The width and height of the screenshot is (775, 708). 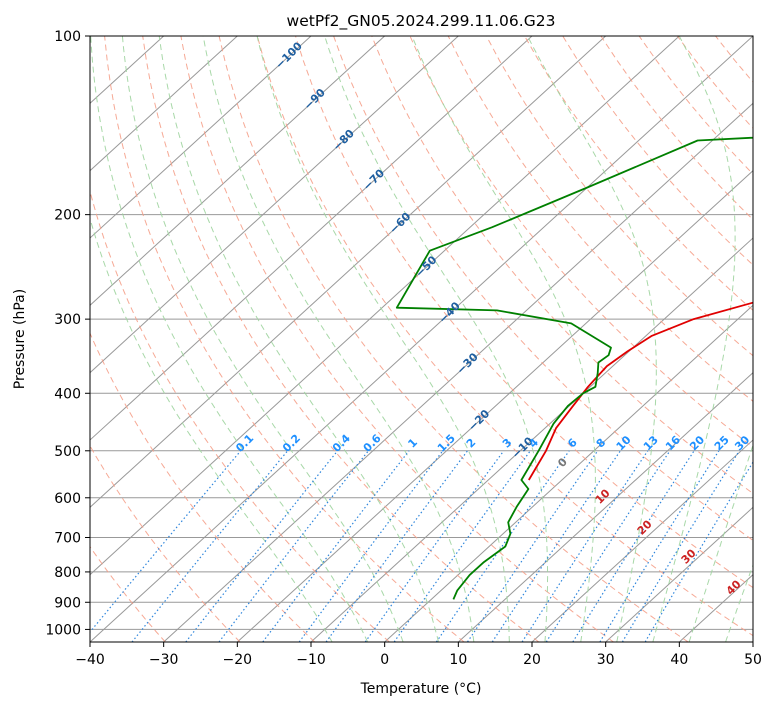 I want to click on x-axis-label: Temperature (°C), so click(x=421, y=689).